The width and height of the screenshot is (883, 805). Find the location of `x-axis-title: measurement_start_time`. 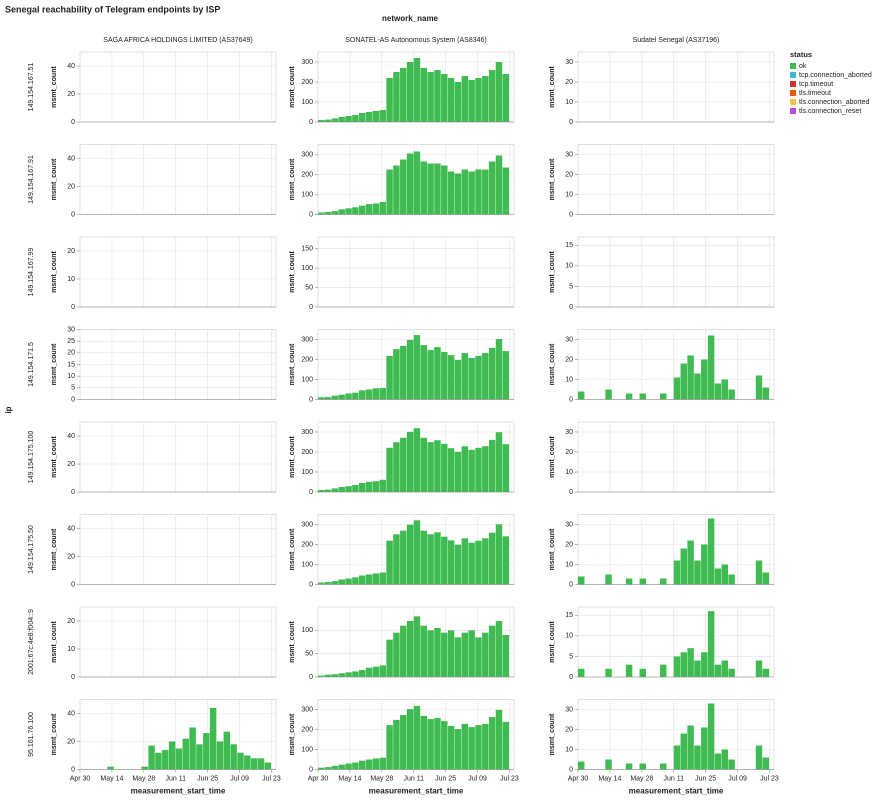

x-axis-title: measurement_start_time is located at coordinates (416, 791).